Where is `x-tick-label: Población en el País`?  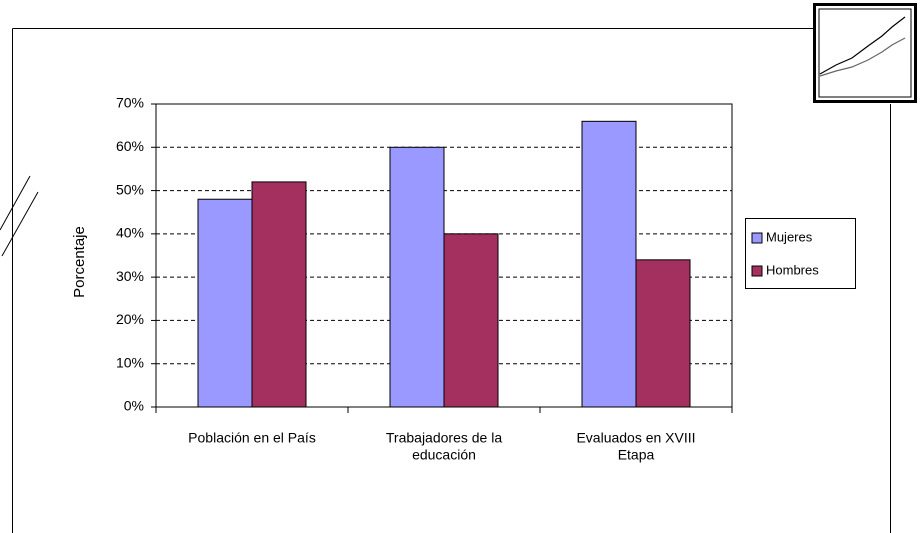
x-tick-label: Población en el País is located at coordinates (252, 438).